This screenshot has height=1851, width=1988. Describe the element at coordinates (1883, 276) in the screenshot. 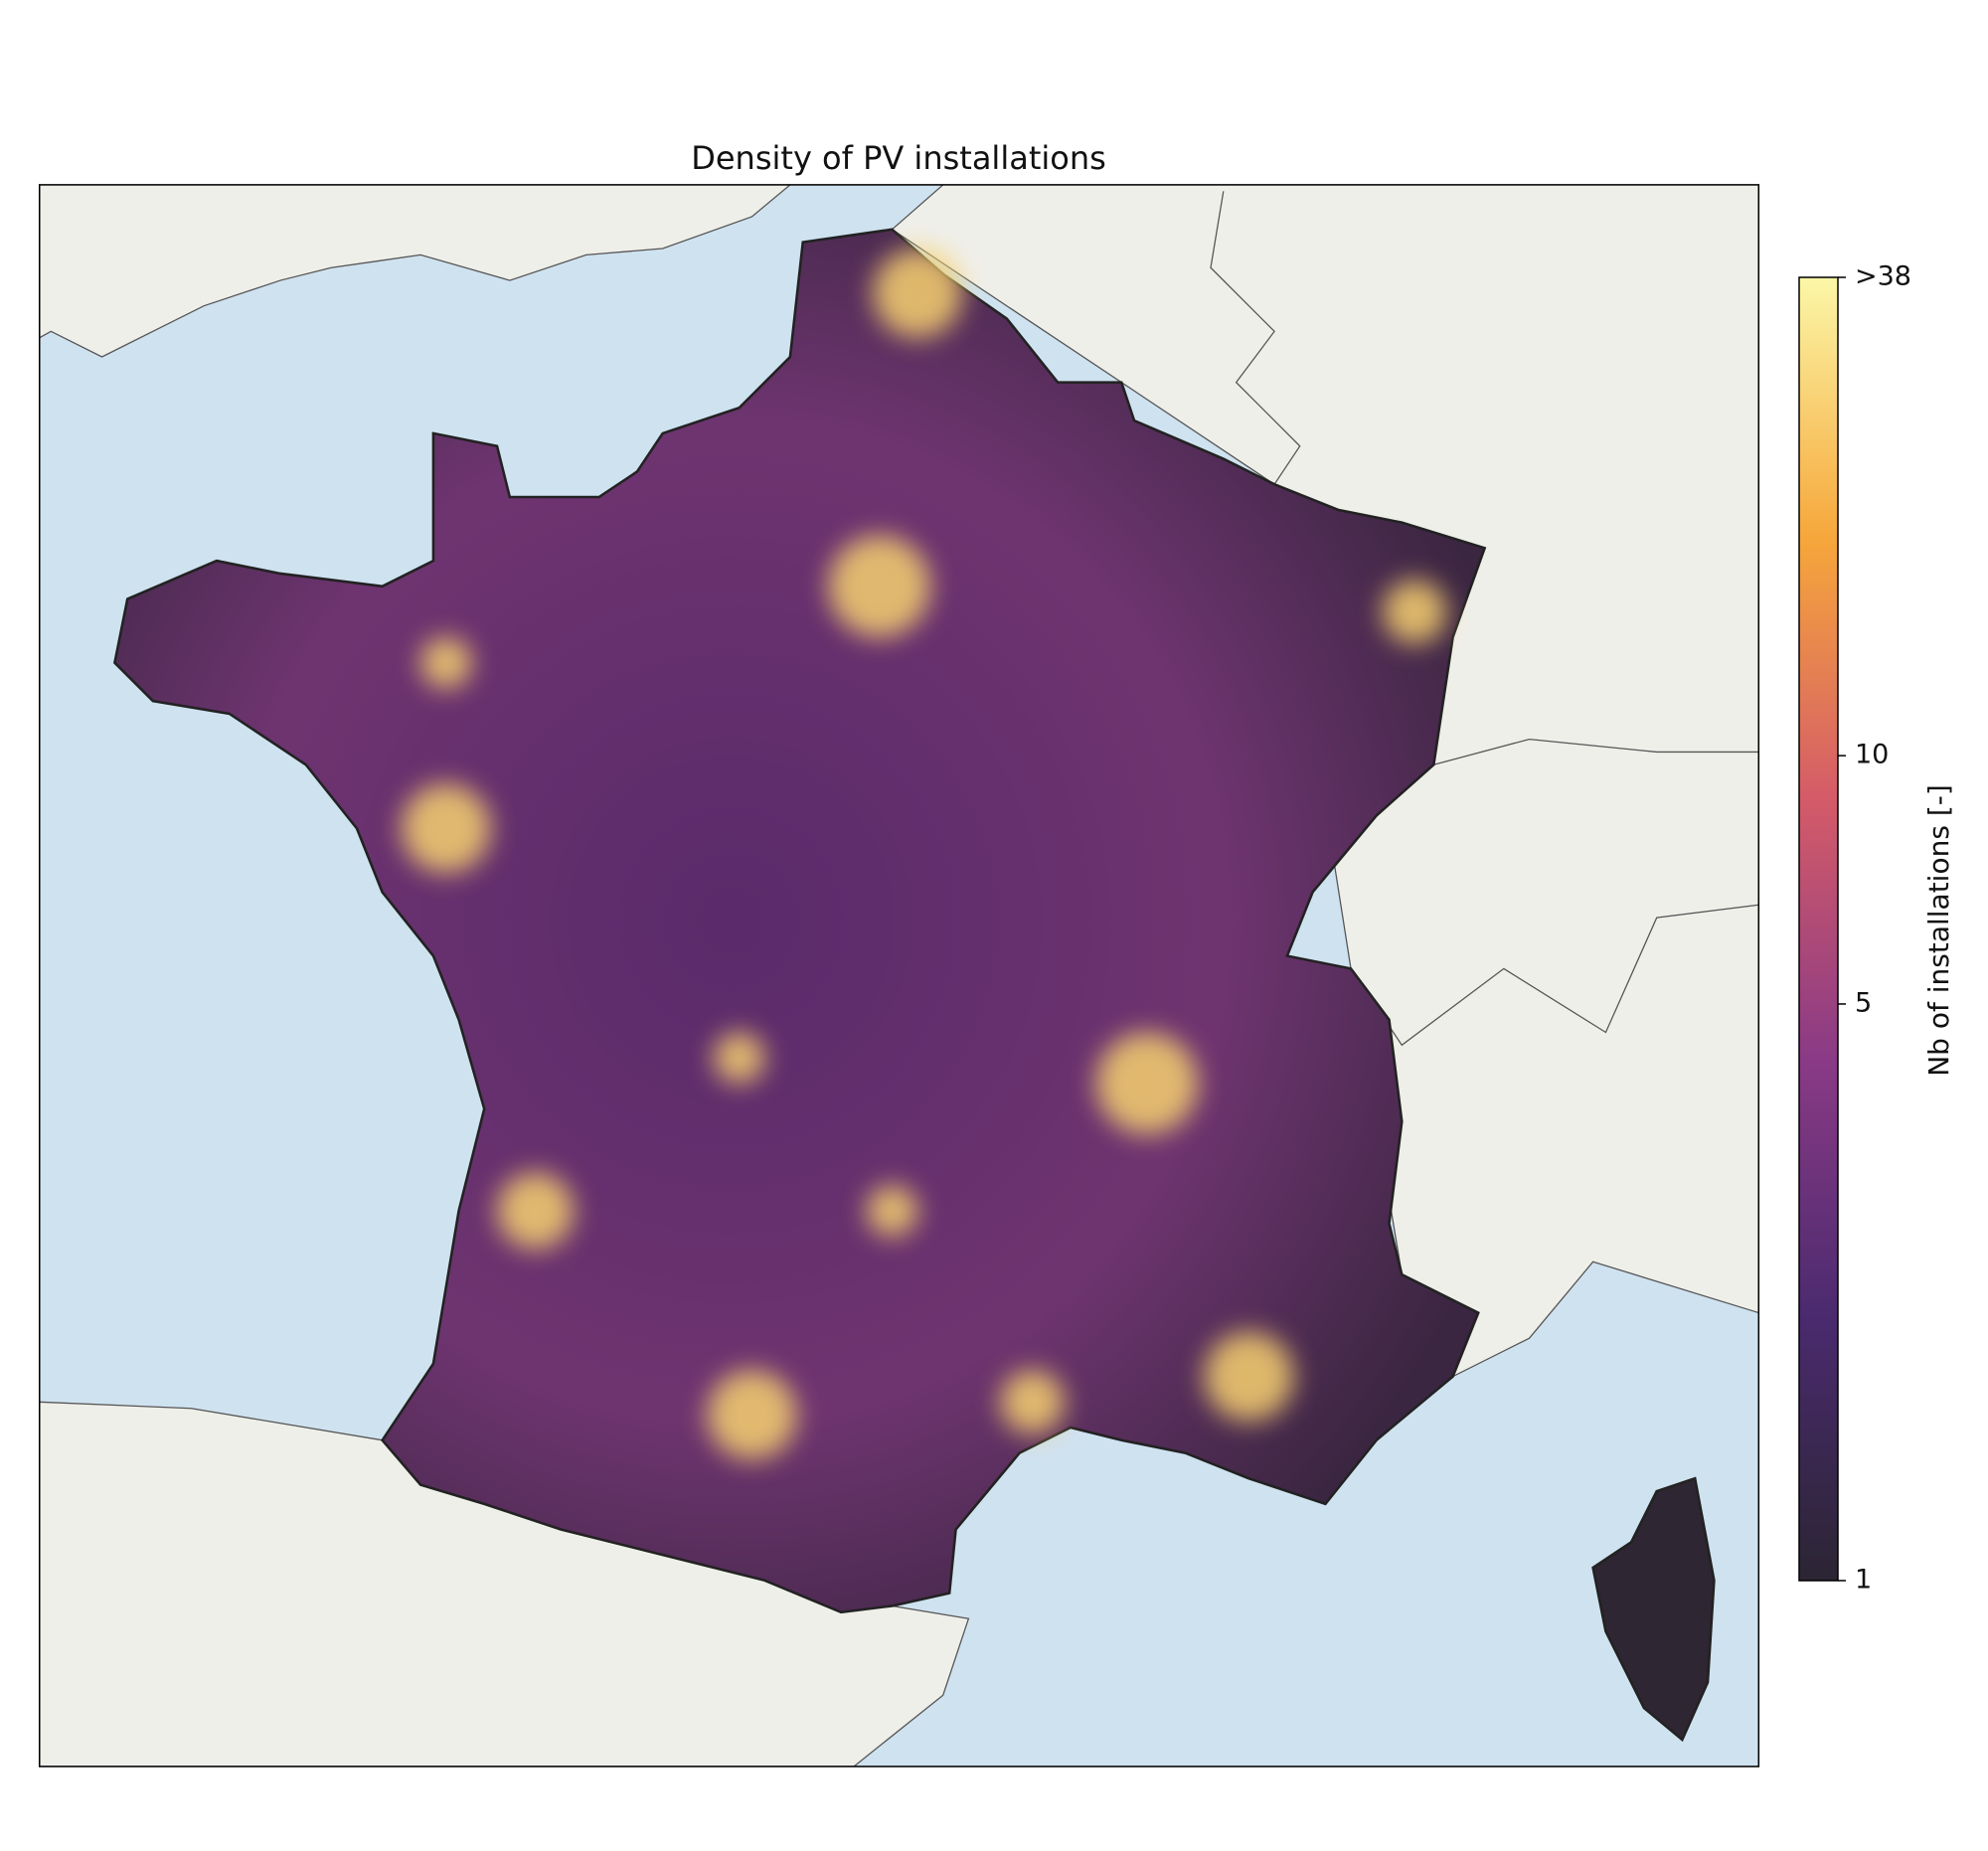

I see `colorbar-tick-label: >38` at that location.